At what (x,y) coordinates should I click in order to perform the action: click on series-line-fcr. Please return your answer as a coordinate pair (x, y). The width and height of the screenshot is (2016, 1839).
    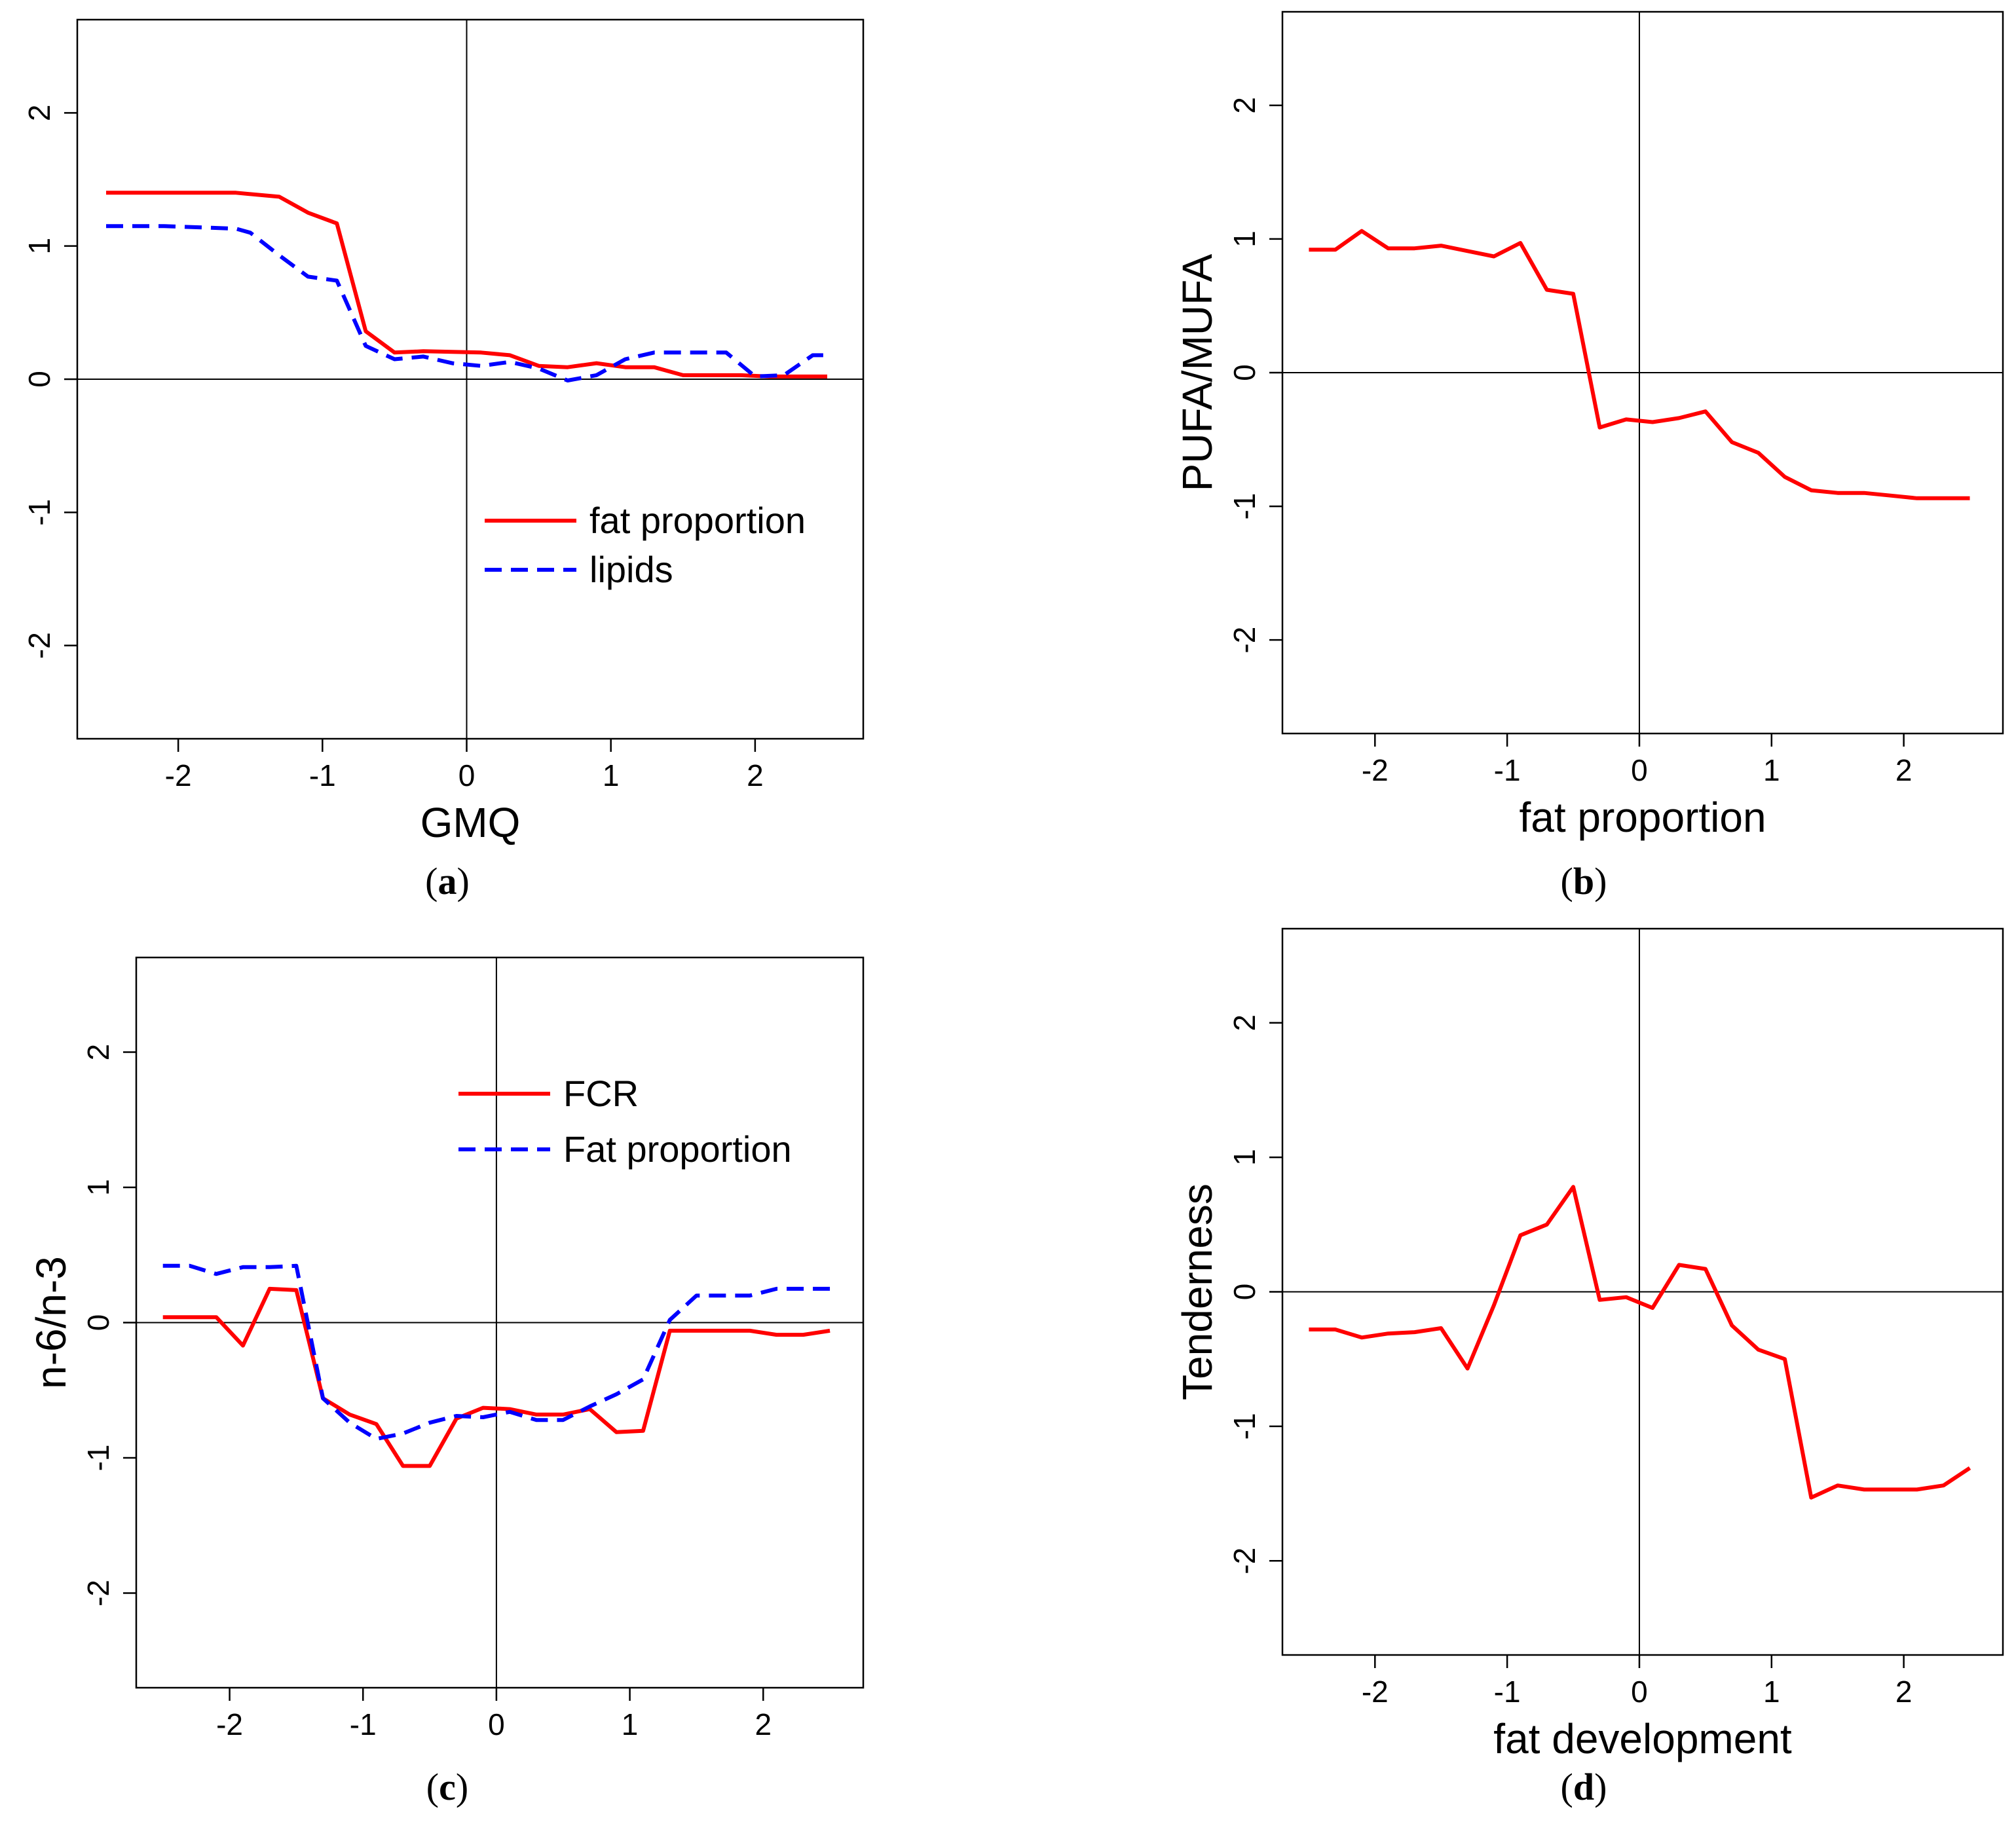
    Looking at the image, I should click on (496, 1377).